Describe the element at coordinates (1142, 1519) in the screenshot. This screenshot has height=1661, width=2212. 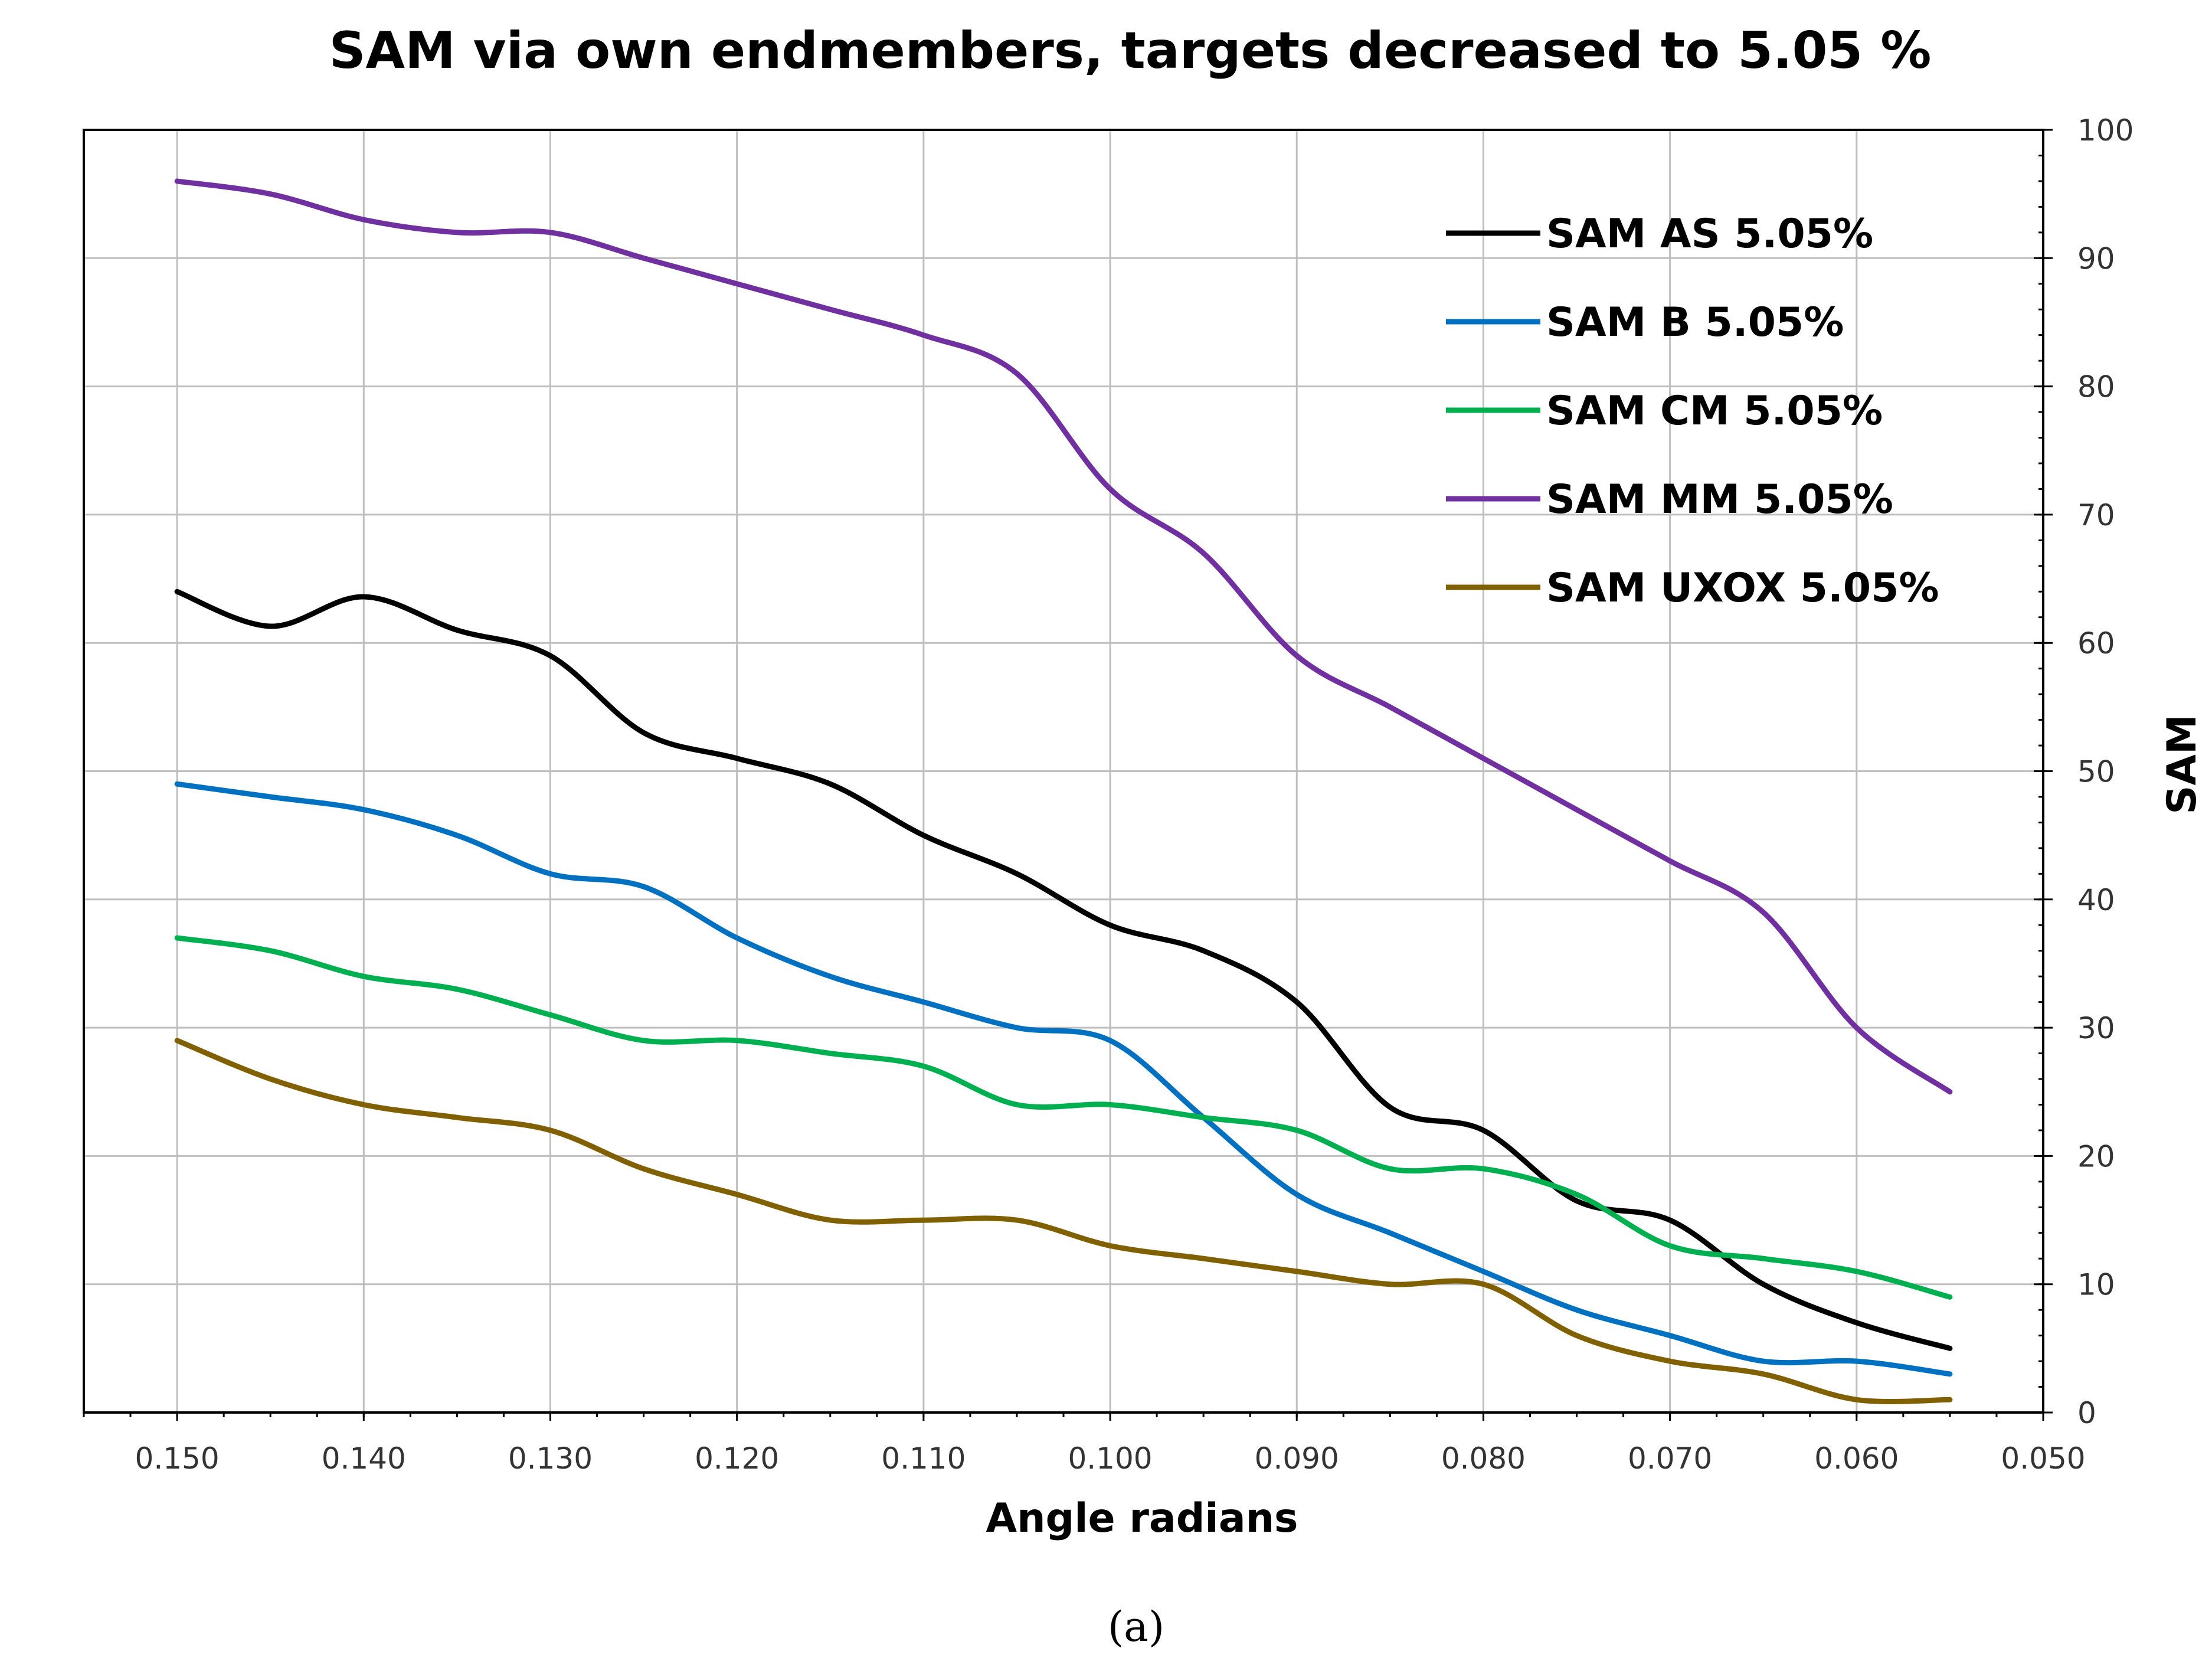
I see `x-axis-title: Angle radians` at that location.